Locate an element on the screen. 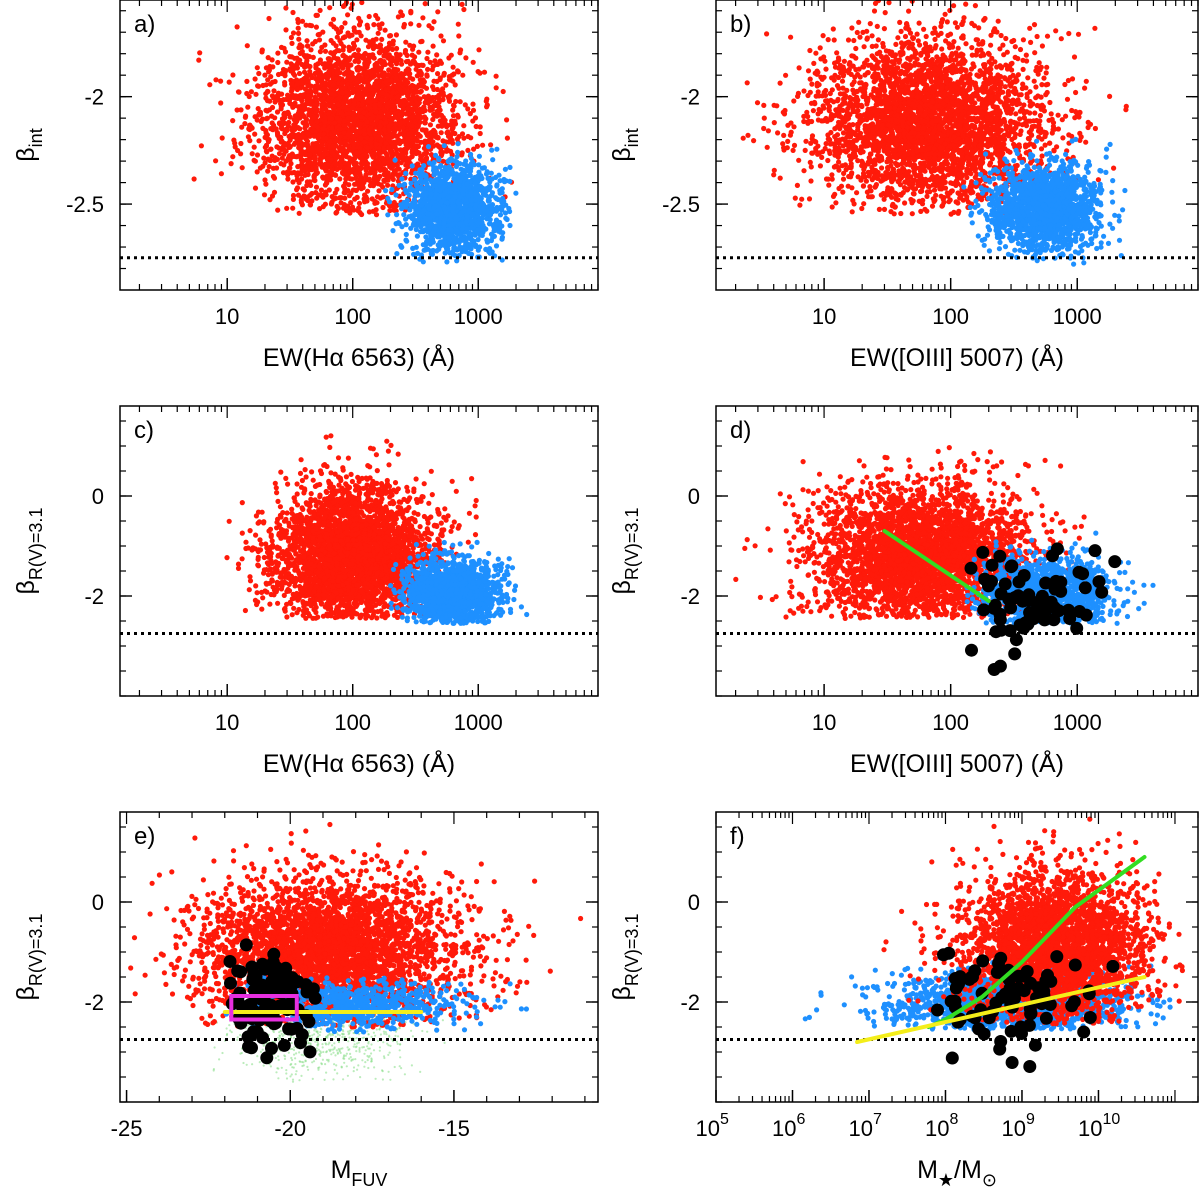 Image resolution: width=1200 pixels, height=1197 pixels. series-red is located at coordinates (353, 109).